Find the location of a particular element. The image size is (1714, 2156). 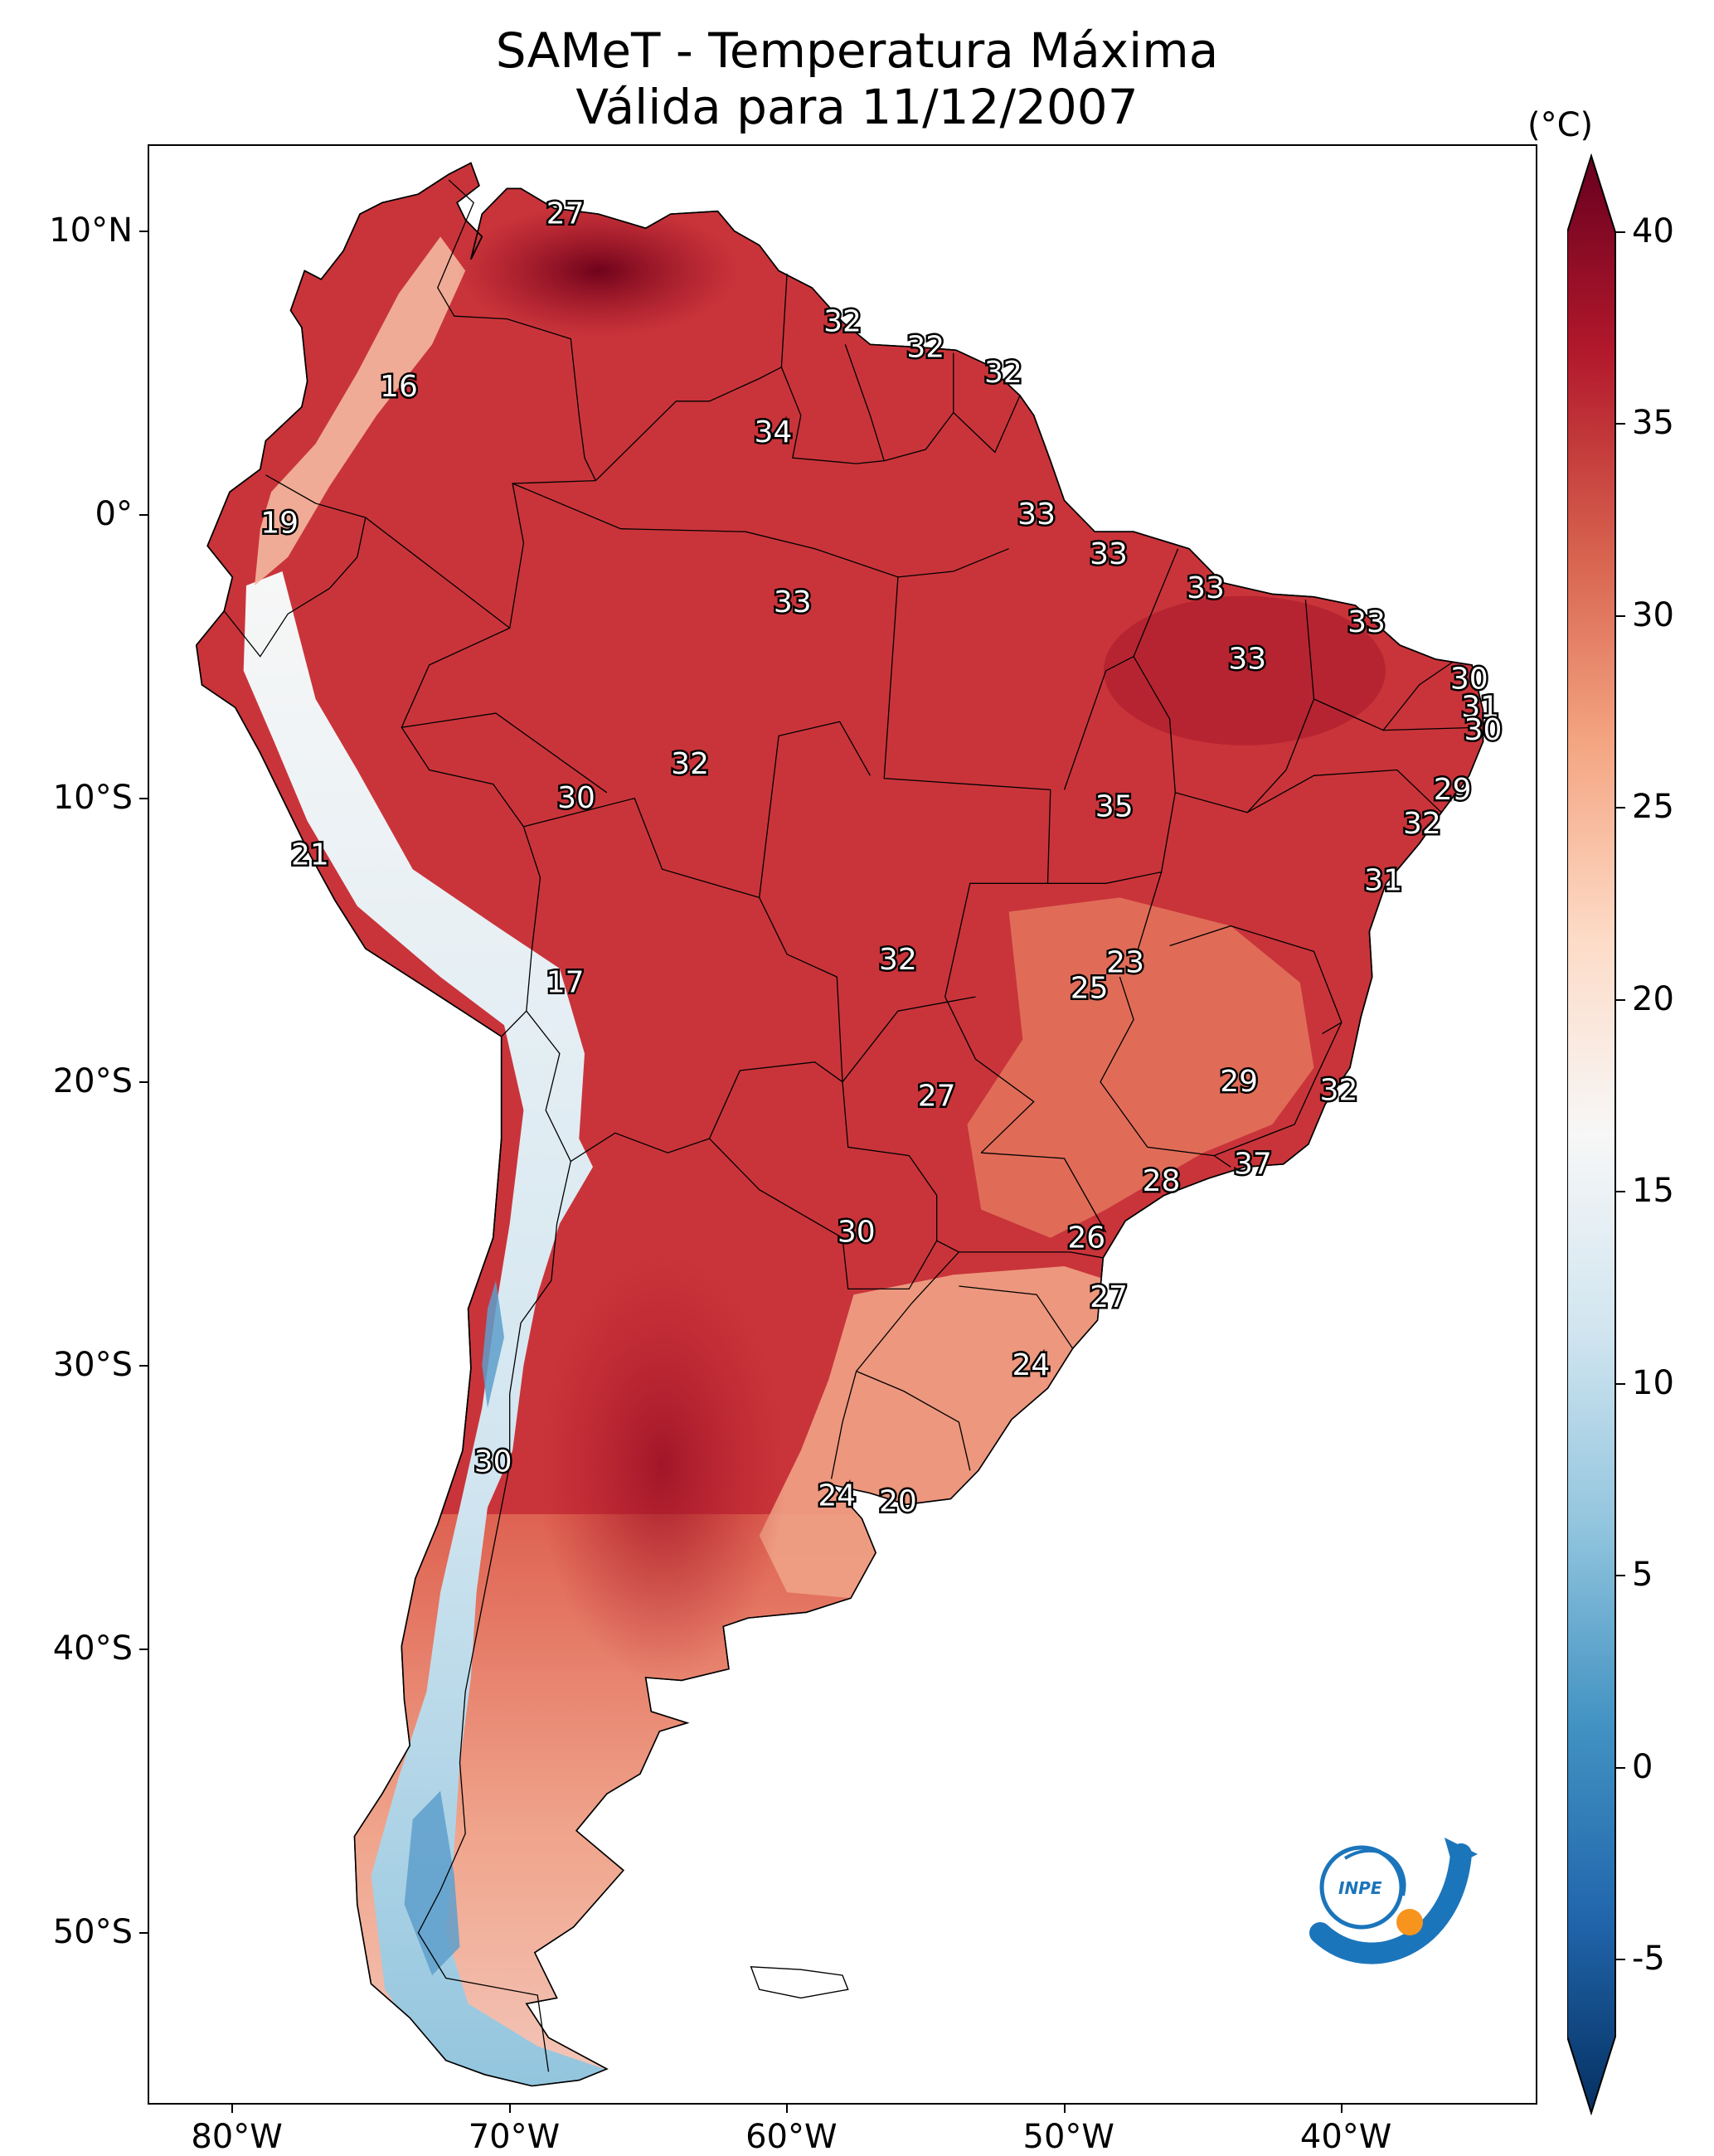

map-subtitle: Válida para 11/12/2007 is located at coordinates (857, 107).